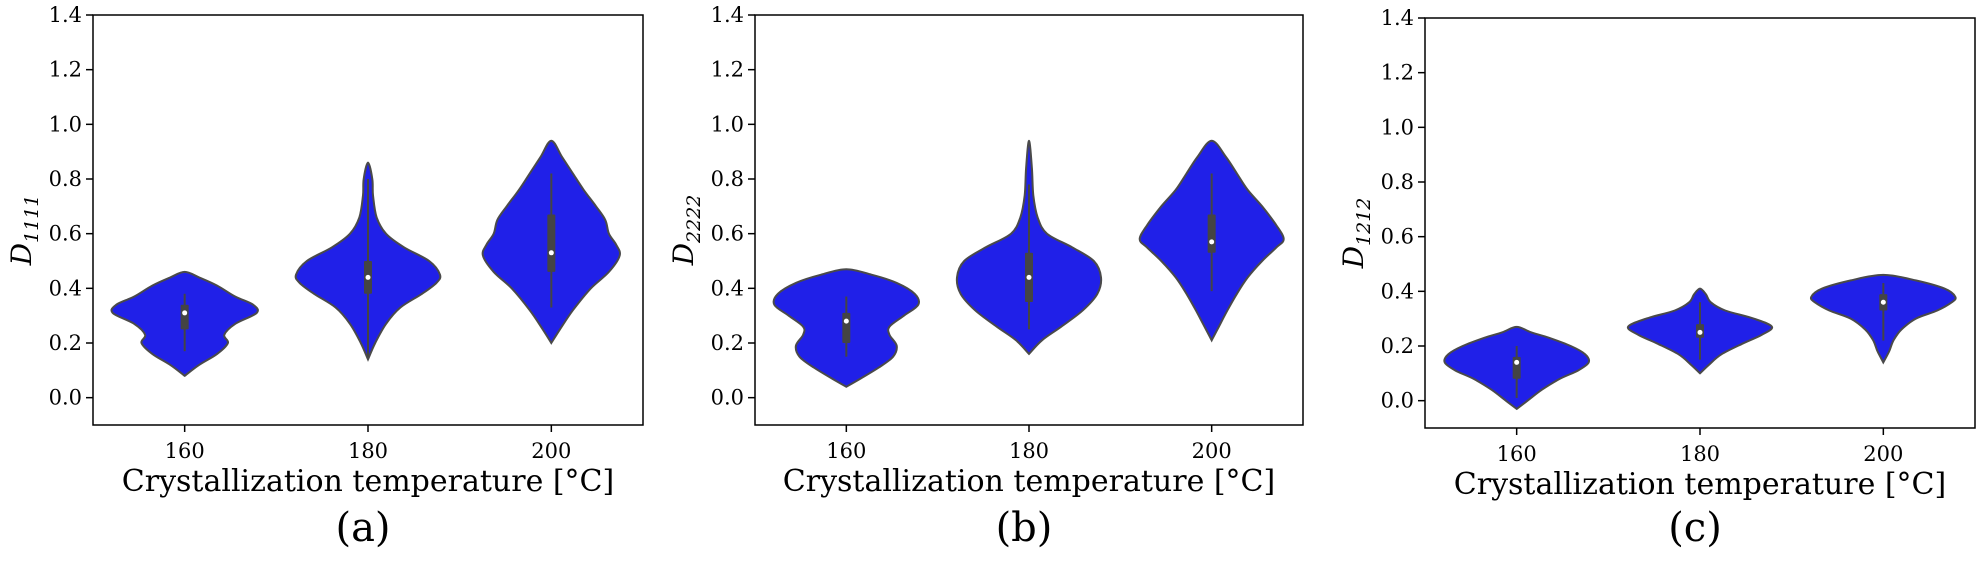 Image resolution: width=1988 pixels, height=568 pixels. I want to click on y-axis-label-text: D2222, so click(686, 231).